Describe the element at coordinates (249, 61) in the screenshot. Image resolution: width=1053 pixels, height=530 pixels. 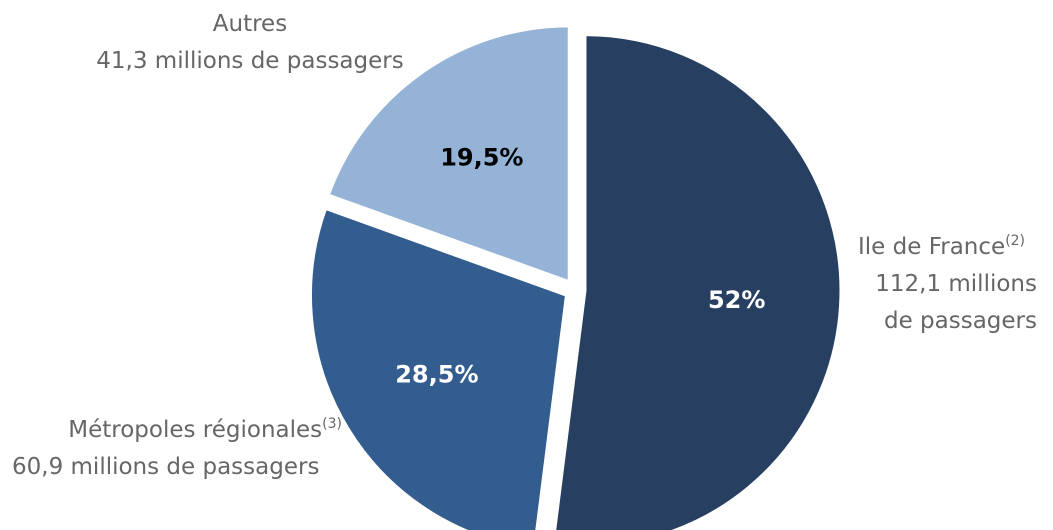
I see `category-detail-autres: 41,3 millions de passagers` at that location.